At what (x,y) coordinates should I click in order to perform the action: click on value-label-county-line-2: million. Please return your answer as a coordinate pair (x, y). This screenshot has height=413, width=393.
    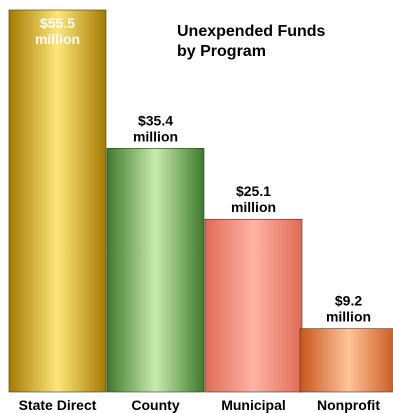
    Looking at the image, I should click on (155, 136).